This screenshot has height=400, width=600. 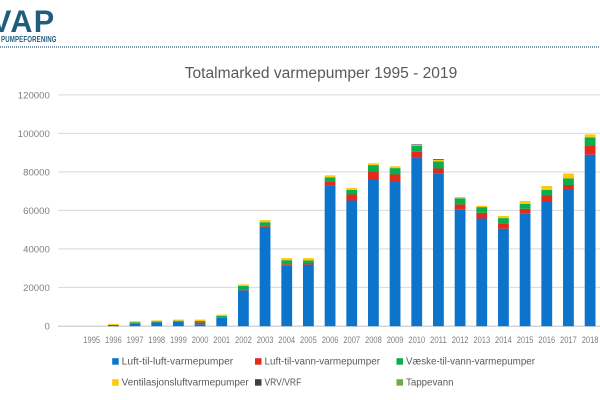 I want to click on svg-text: 0, so click(x=46, y=326).